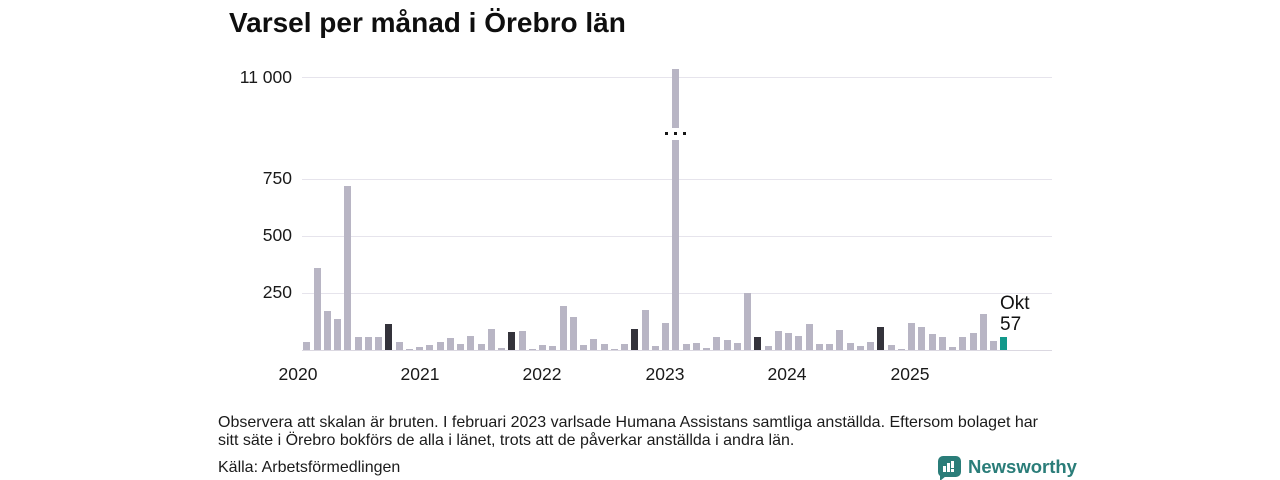 Image resolution: width=1280 pixels, height=480 pixels. I want to click on bar-Jul-2023, so click(727, 345).